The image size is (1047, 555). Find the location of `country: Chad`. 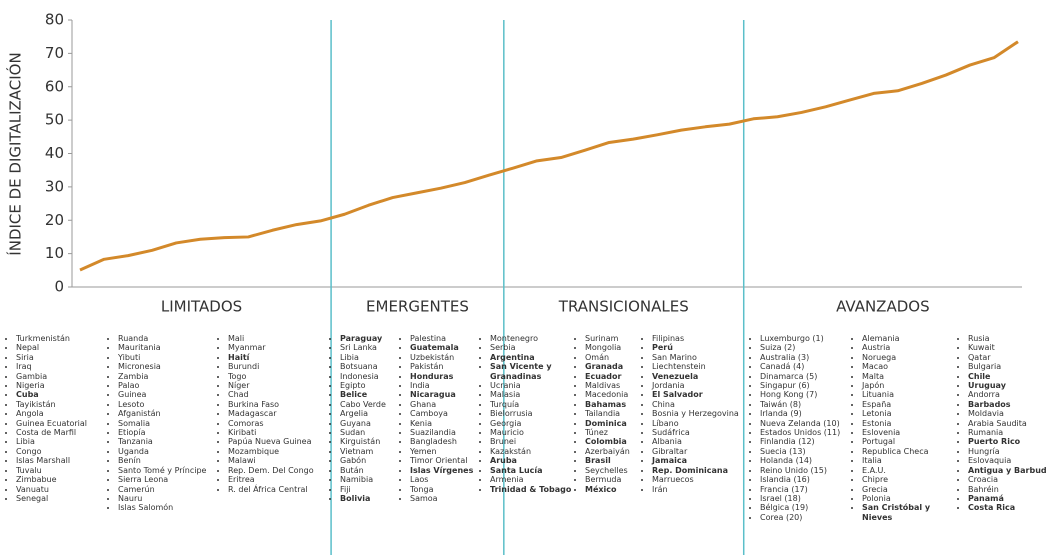

country: Chad is located at coordinates (275, 394).